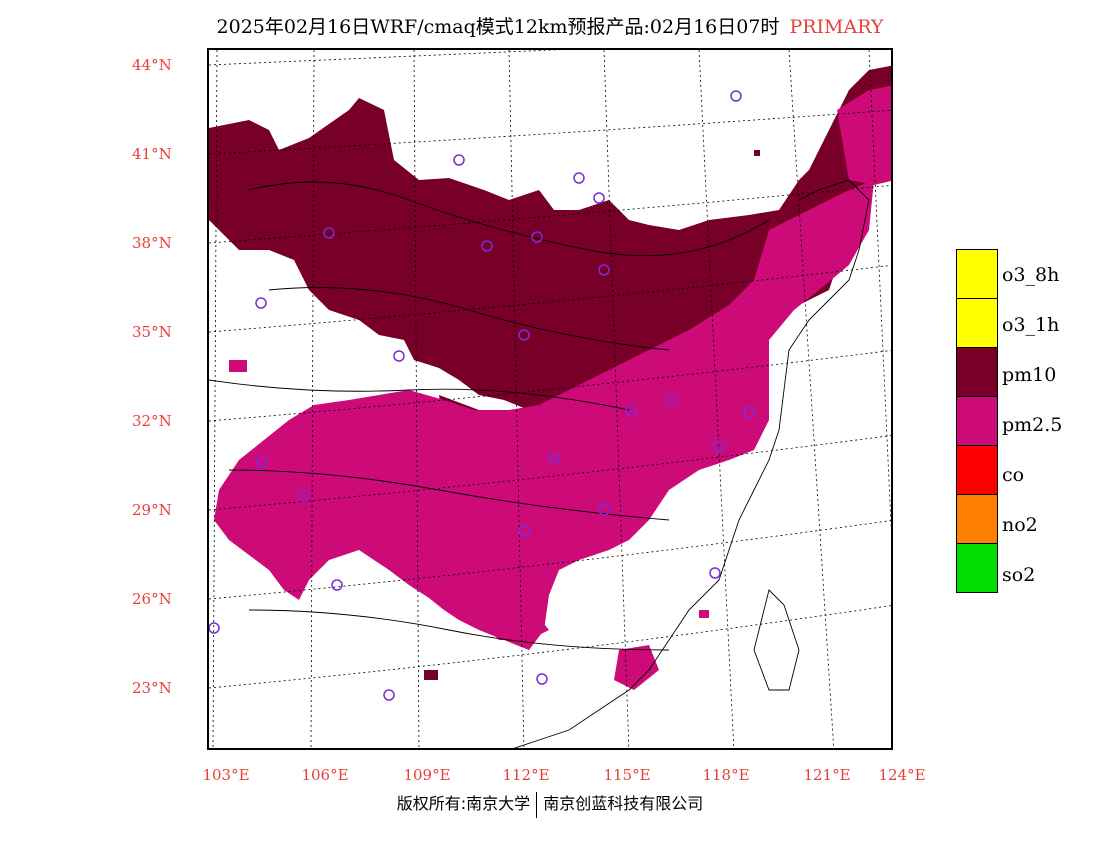 This screenshot has width=1100, height=850. Describe the element at coordinates (1019, 575) in the screenshot. I see `legend-label-so2: so2` at that location.